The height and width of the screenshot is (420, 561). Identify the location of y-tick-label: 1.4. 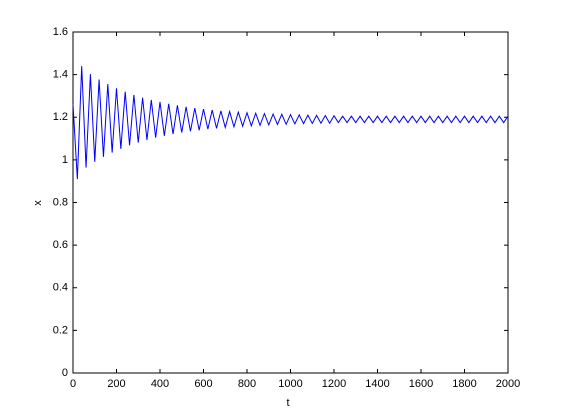
(60, 75).